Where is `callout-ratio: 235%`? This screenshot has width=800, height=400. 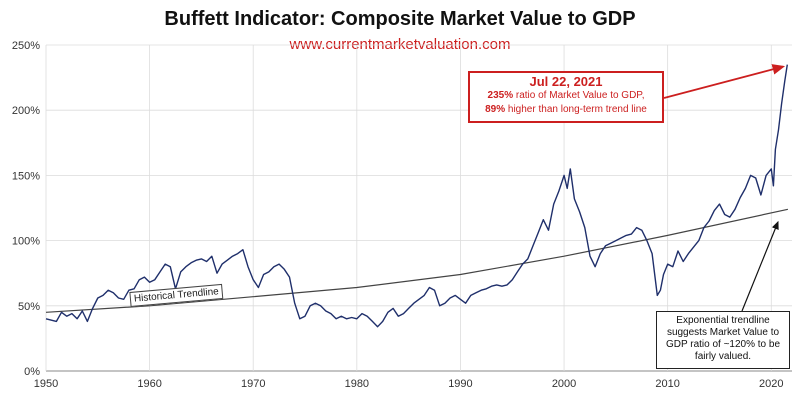
callout-ratio: 235% is located at coordinates (500, 95).